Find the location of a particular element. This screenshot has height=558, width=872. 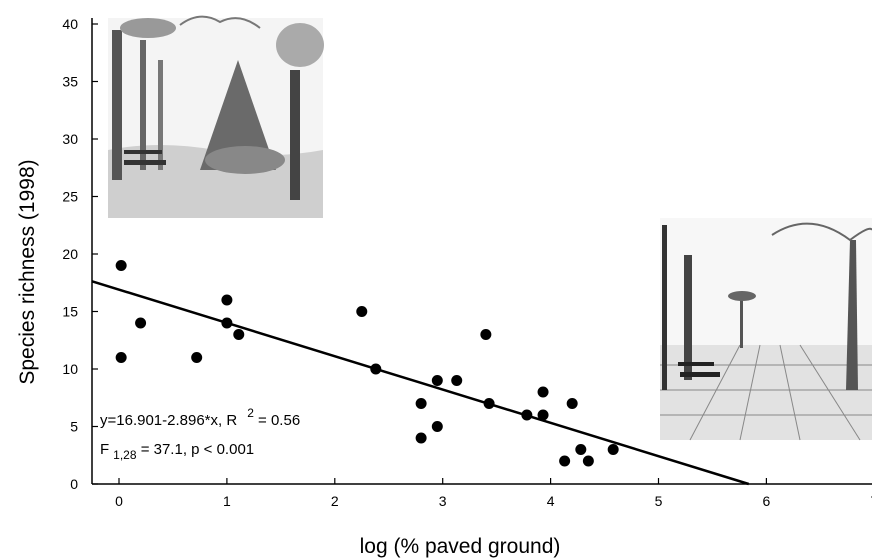

x-axis-title: log (% paved ground) is located at coordinates (460, 546).